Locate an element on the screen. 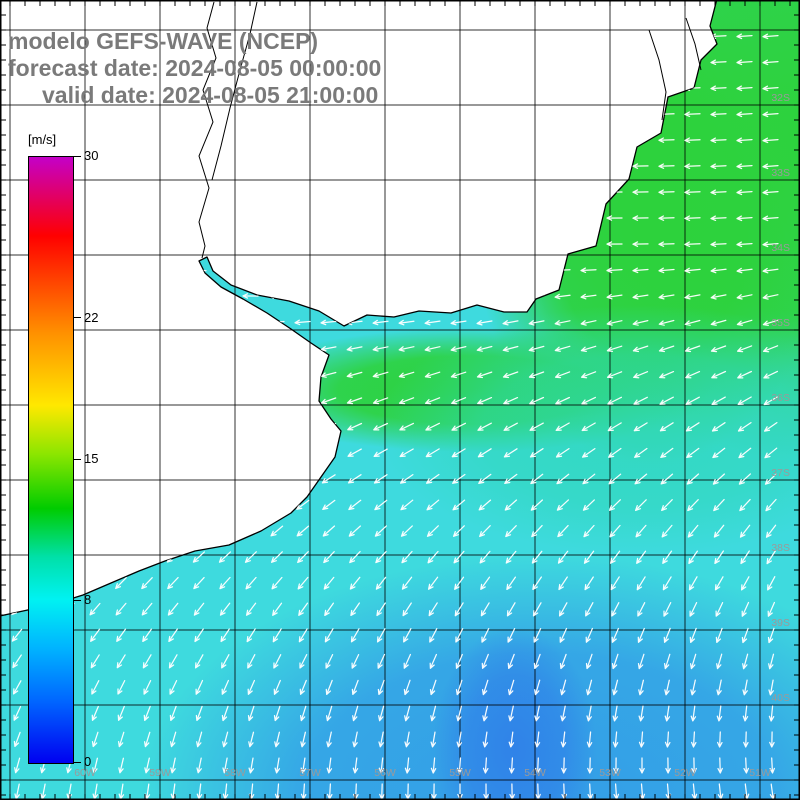 This screenshot has height=800, width=800. colorbar-unit-label: [m/s] is located at coordinates (42, 139).